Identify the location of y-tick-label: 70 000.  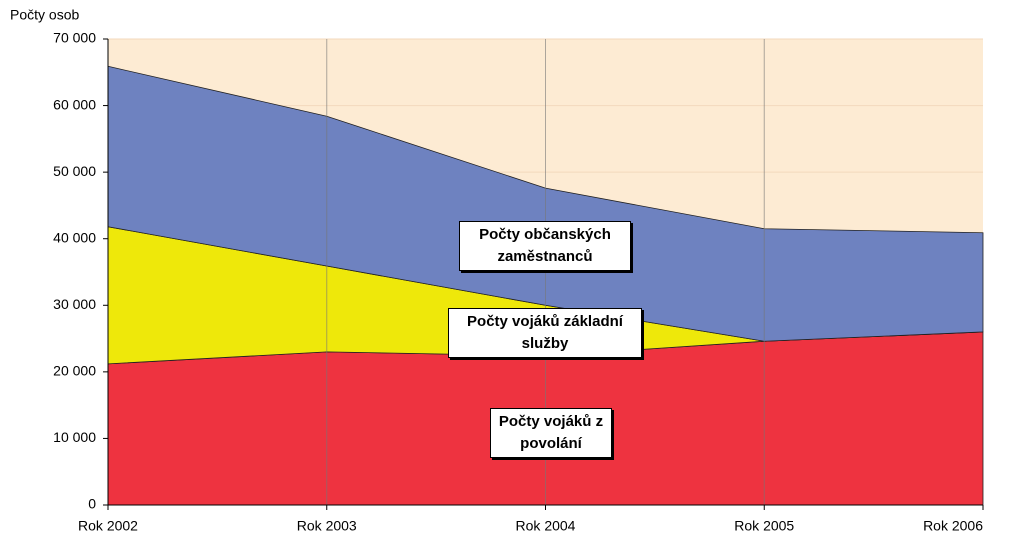
(74, 38).